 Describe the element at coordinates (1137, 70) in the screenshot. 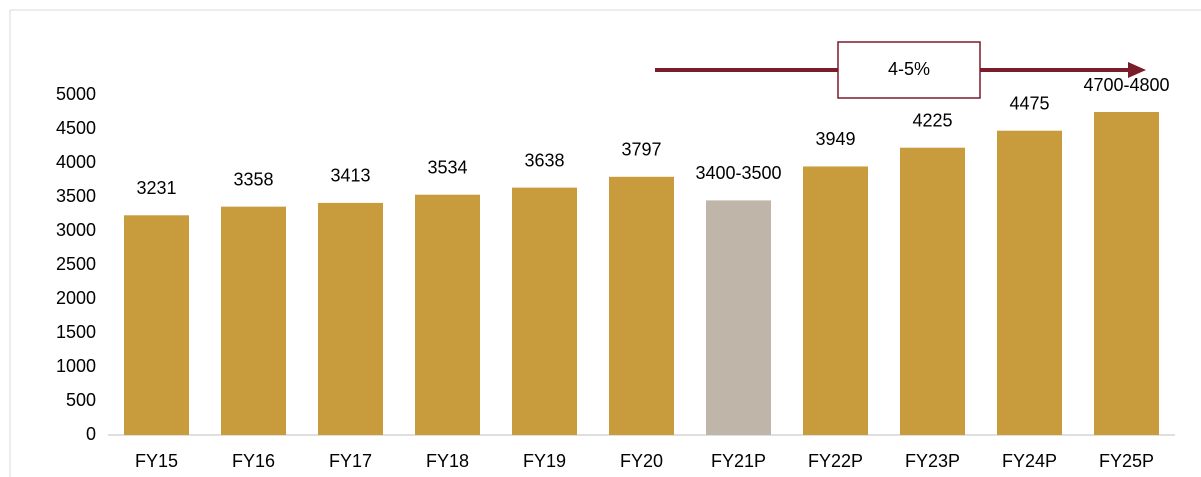

I see `arrow-head` at that location.